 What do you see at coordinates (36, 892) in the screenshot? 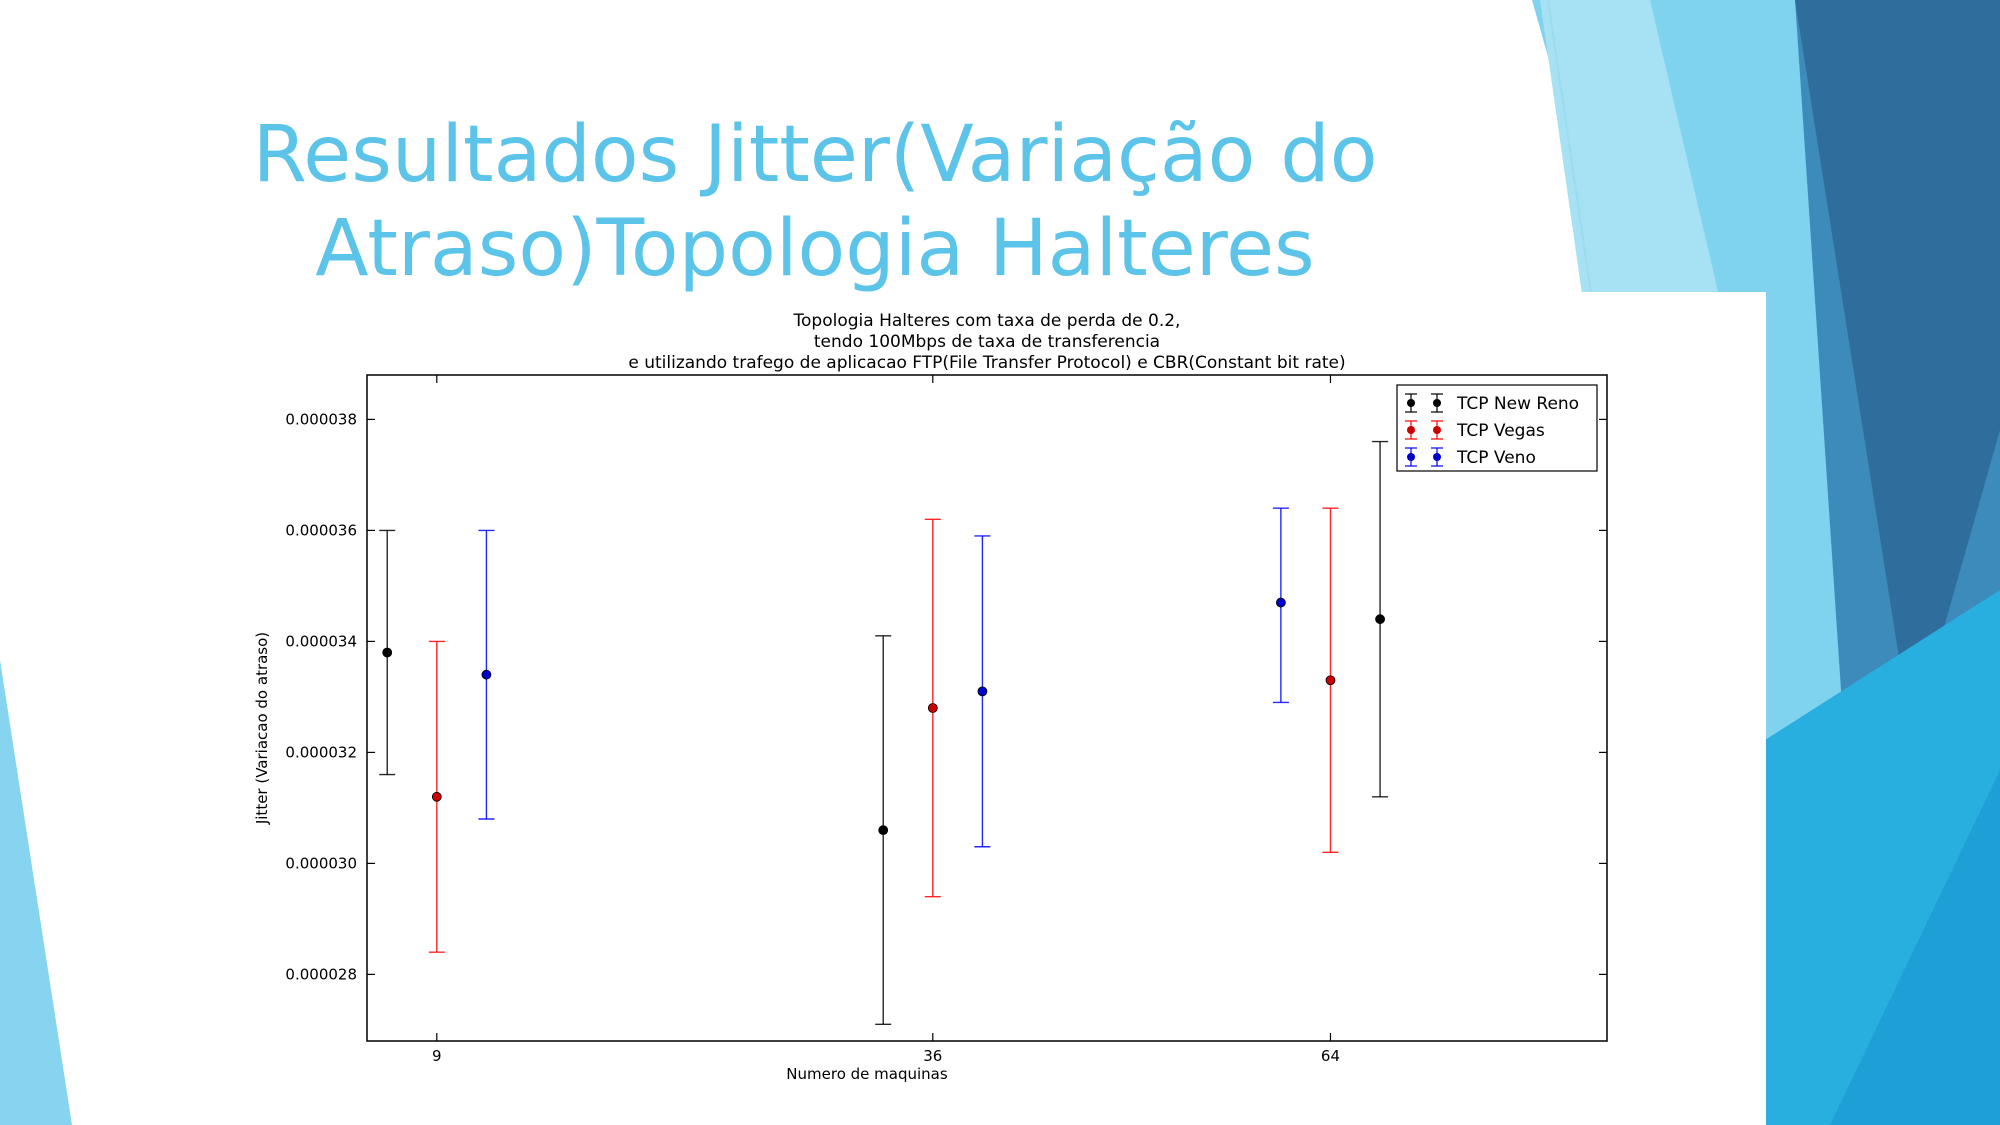
I see `deco-left-triangle` at bounding box center [36, 892].